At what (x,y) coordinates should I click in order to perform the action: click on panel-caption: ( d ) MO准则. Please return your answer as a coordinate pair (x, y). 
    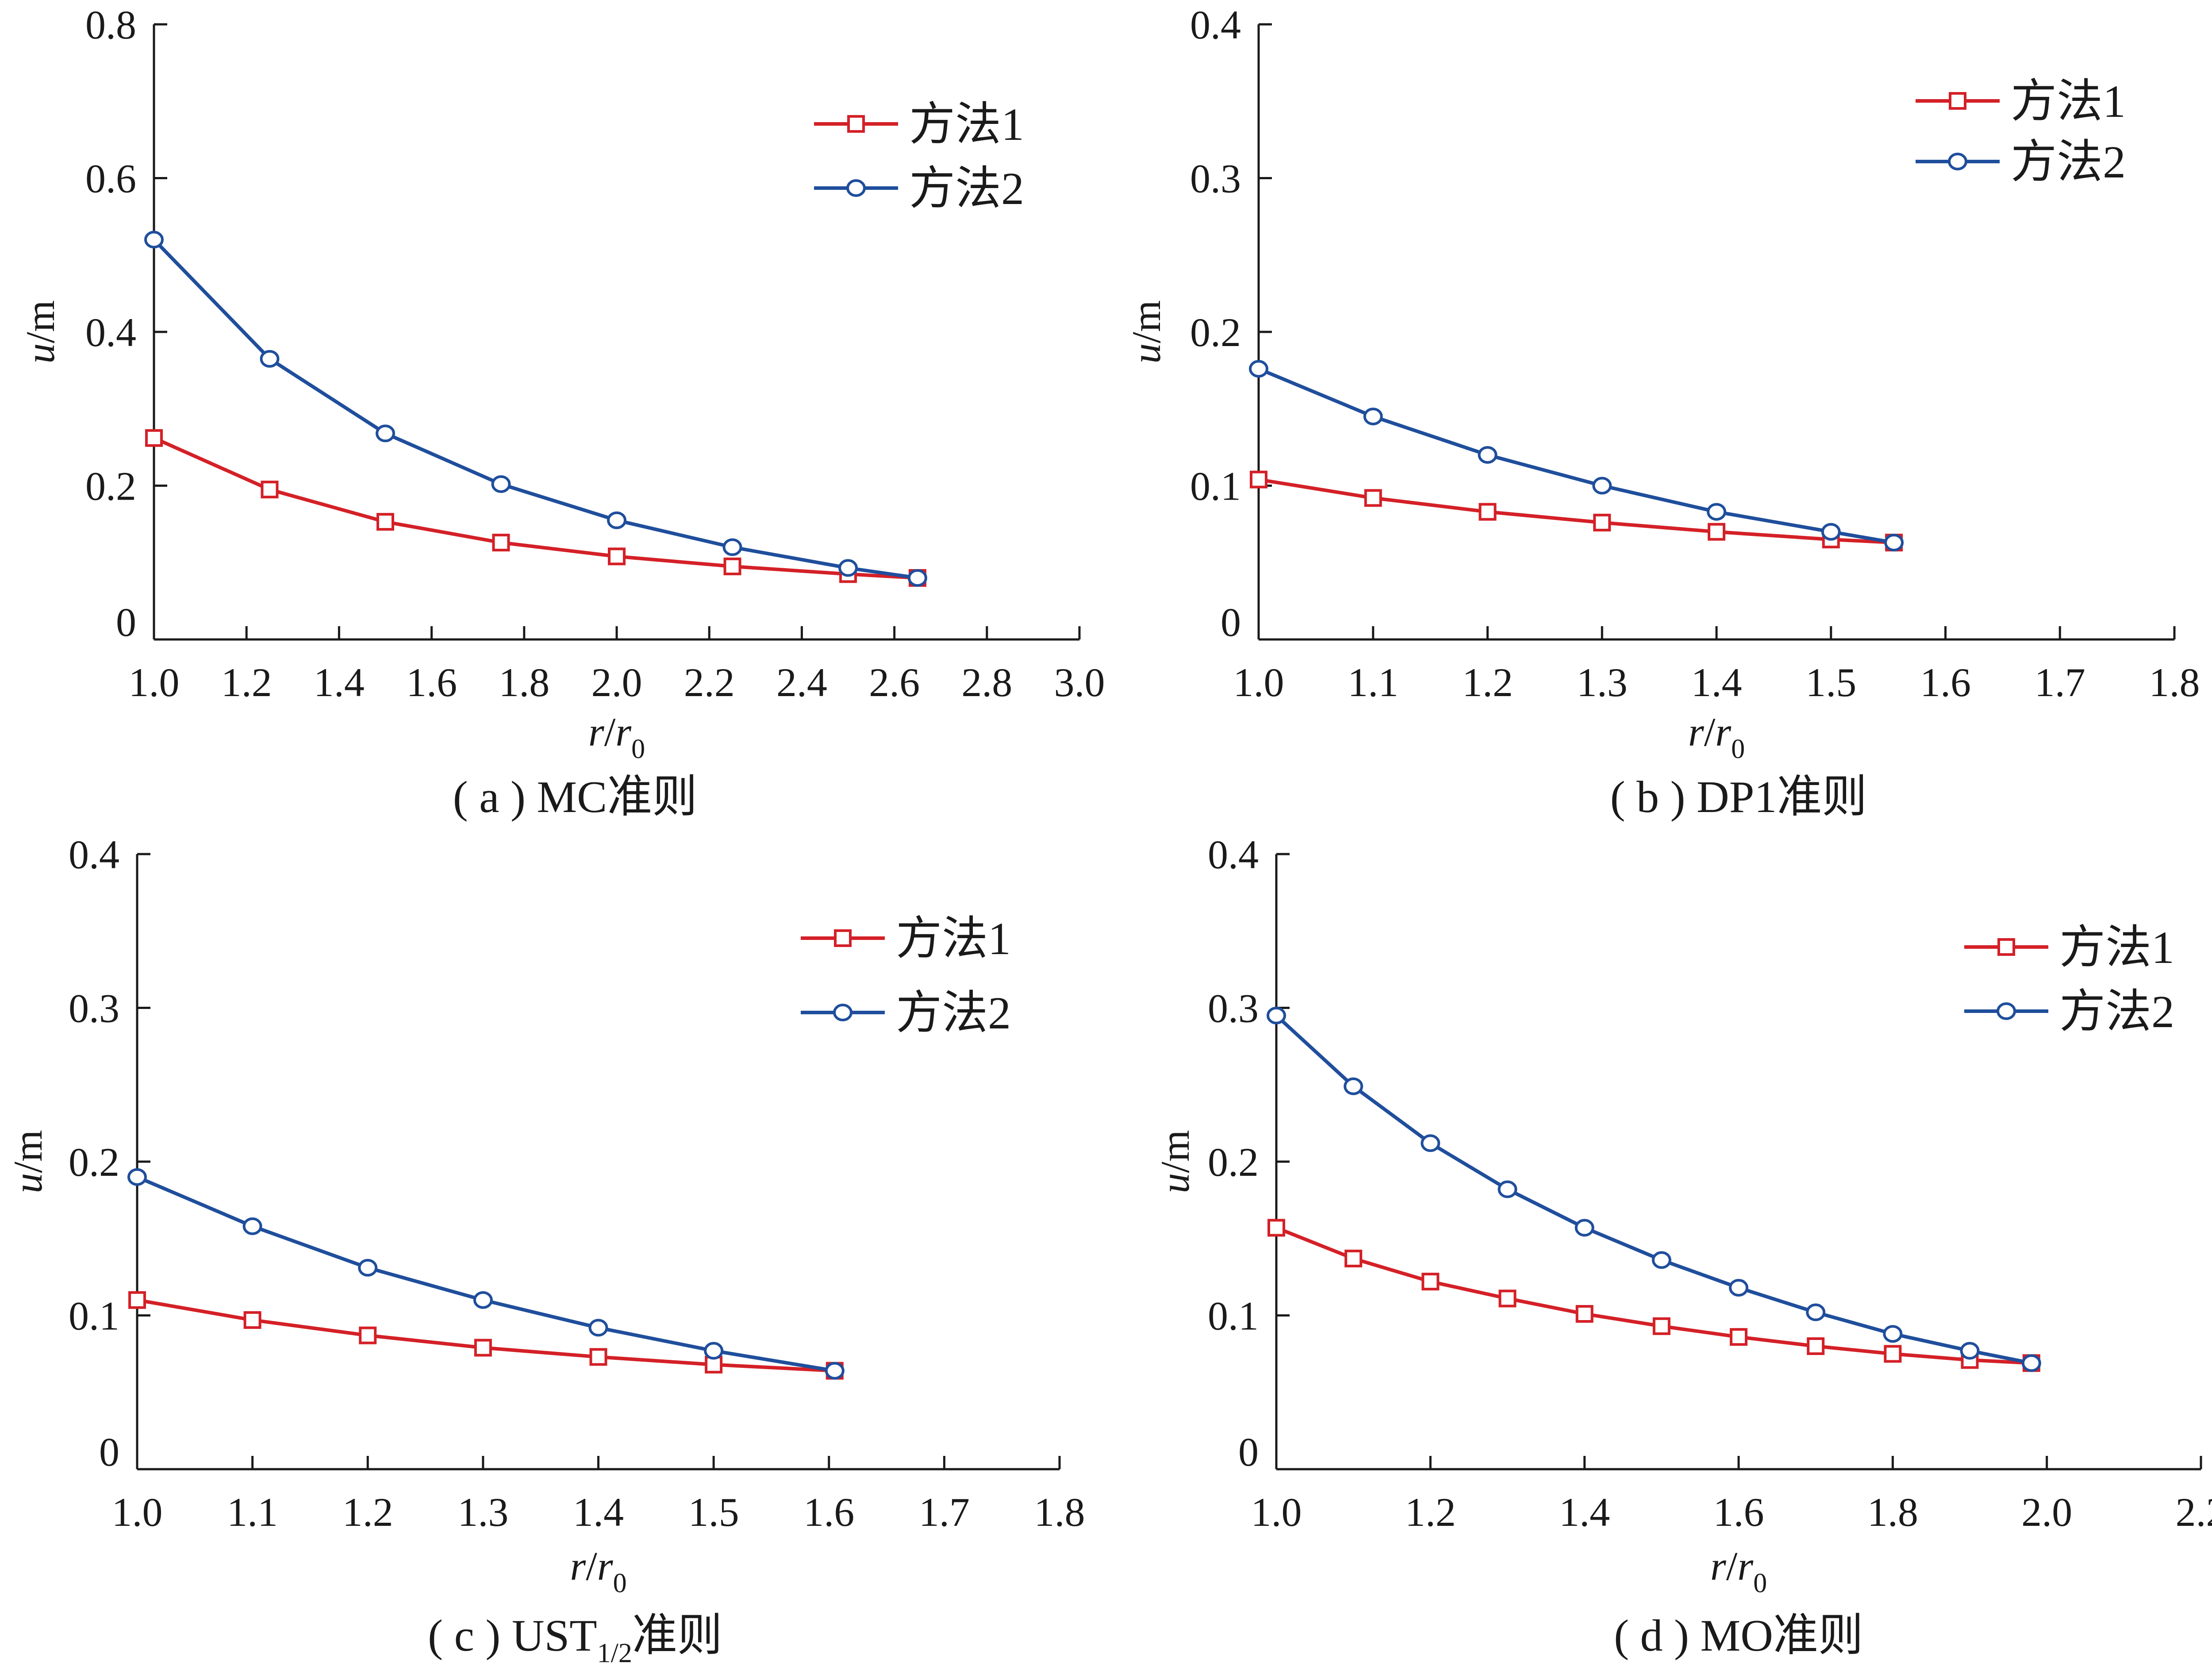
    Looking at the image, I should click on (1739, 1636).